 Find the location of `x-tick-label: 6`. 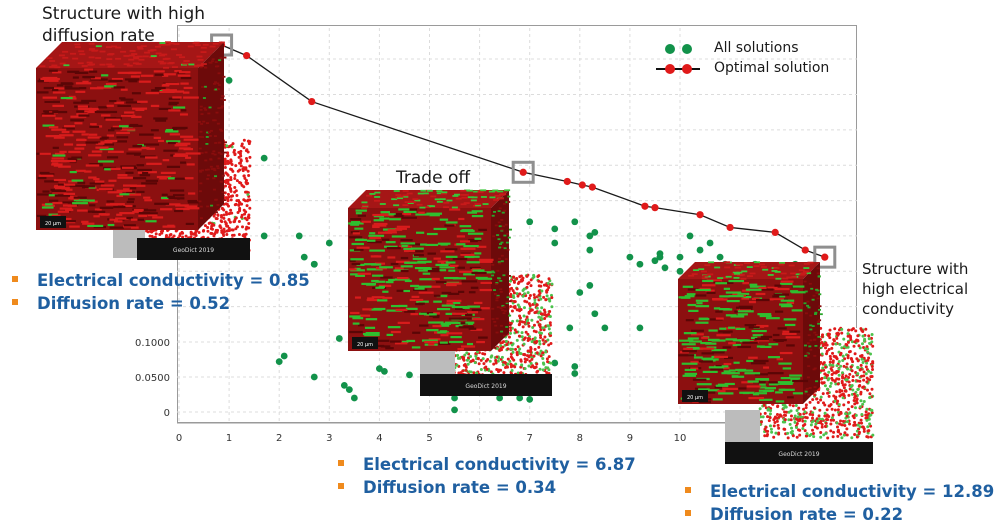

x-tick-label: 6 is located at coordinates (479, 438).